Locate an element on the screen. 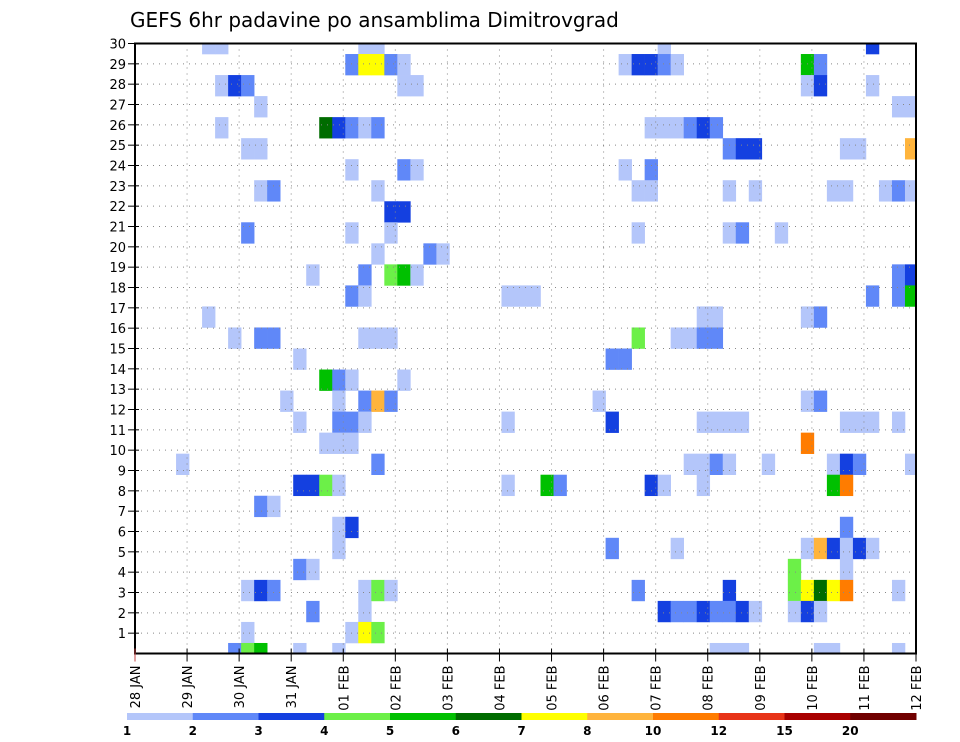 The image size is (960, 742). y-tick-label: 2 is located at coordinates (122, 614).